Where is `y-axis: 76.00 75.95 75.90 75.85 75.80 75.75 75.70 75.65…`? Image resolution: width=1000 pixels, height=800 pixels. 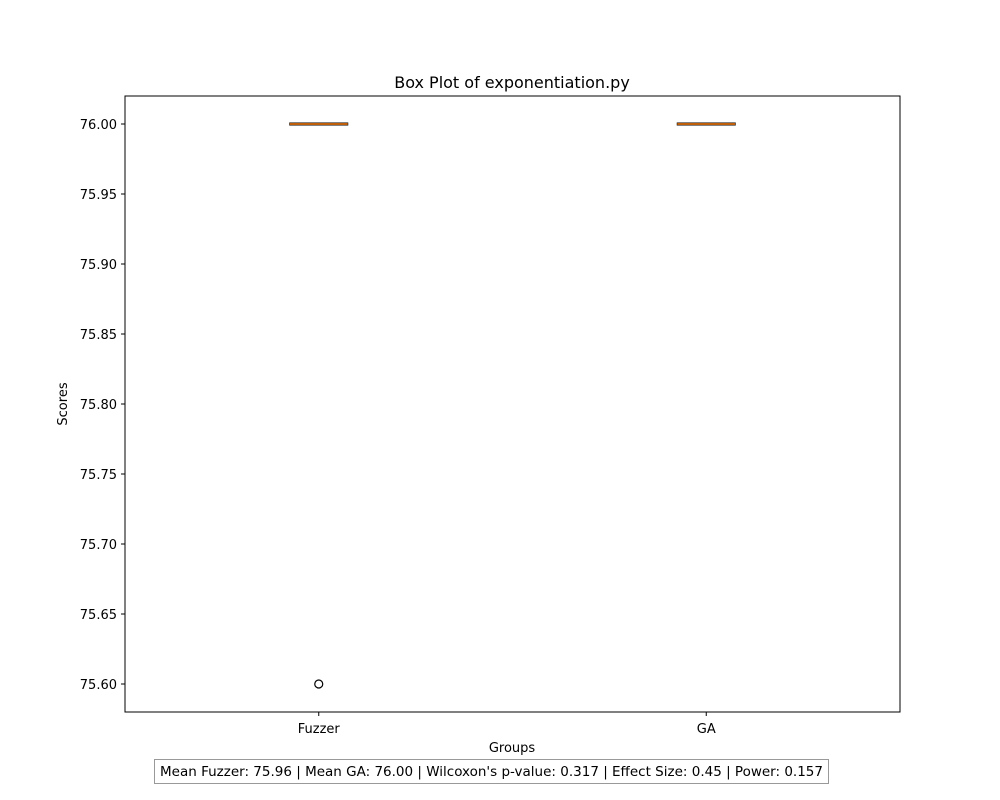
y-axis: 76.00 75.95 75.90 75.85 75.80 75.75 75.70 75.65… is located at coordinates (102, 405).